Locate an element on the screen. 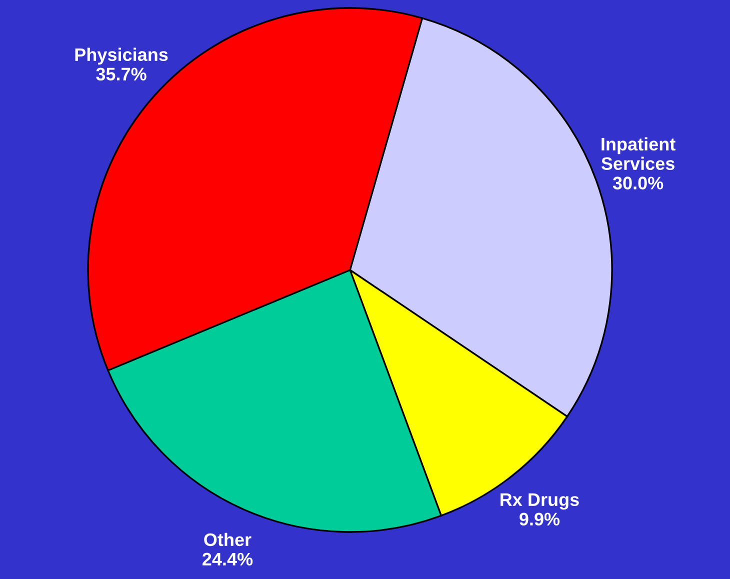  slice-label: Rx Drugs is located at coordinates (539, 501).